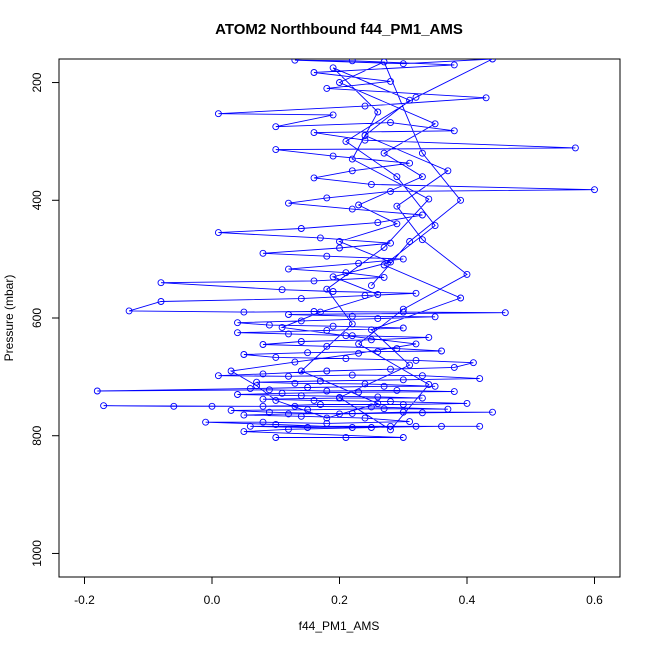 The width and height of the screenshot is (650, 650). I want to click on chart-title: ATOM2 Northbound f44_PM1_AMS, so click(339, 29).